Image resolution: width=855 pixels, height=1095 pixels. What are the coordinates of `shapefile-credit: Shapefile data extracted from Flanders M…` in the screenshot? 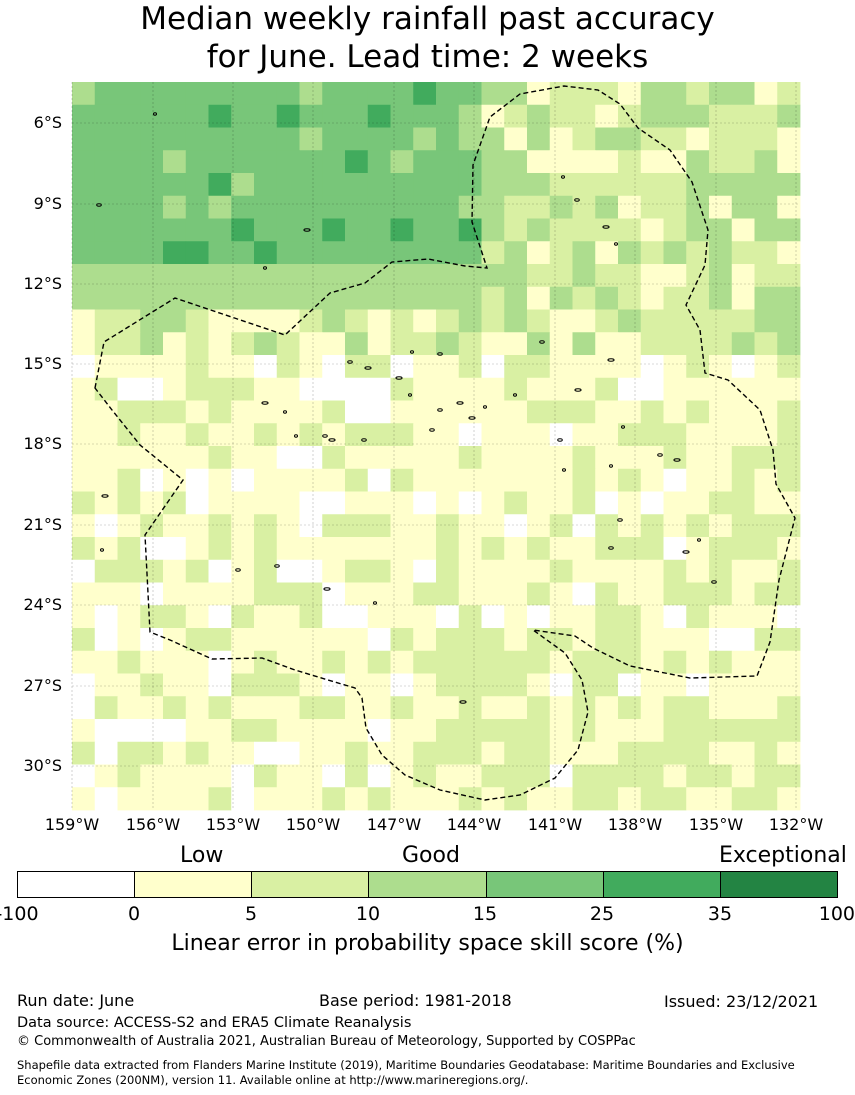 It's located at (406, 1072).